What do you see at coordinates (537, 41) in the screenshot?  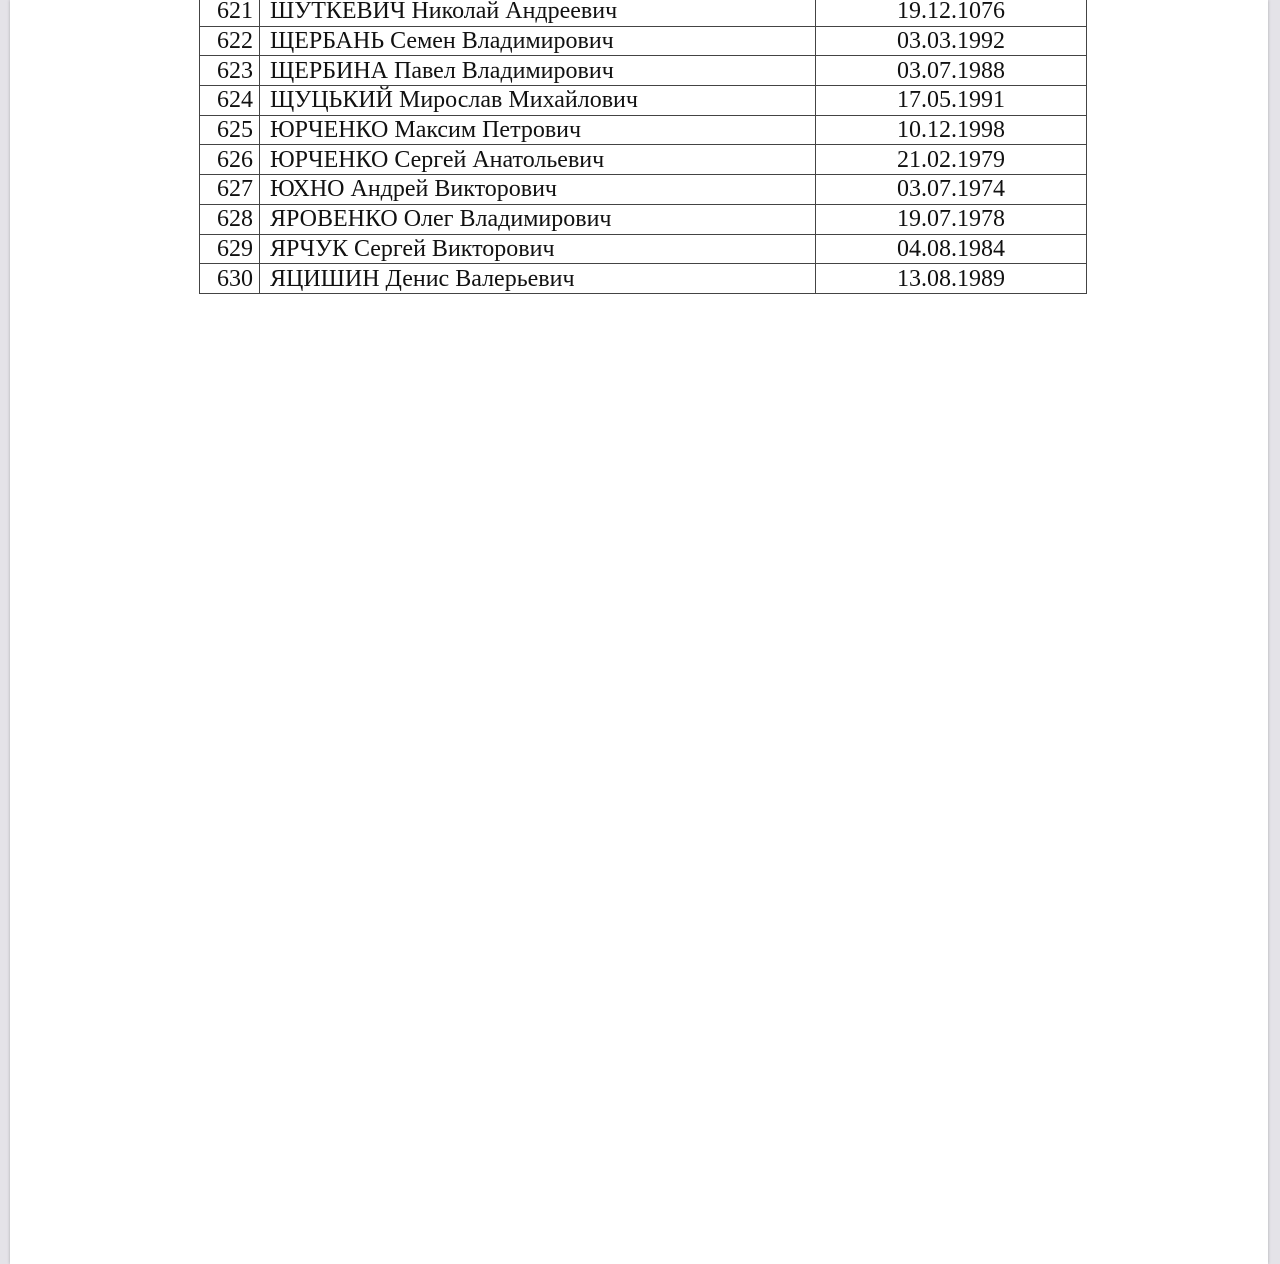 I see `person-name: ЩЕРБАНЬ Семен Владимирович` at bounding box center [537, 41].